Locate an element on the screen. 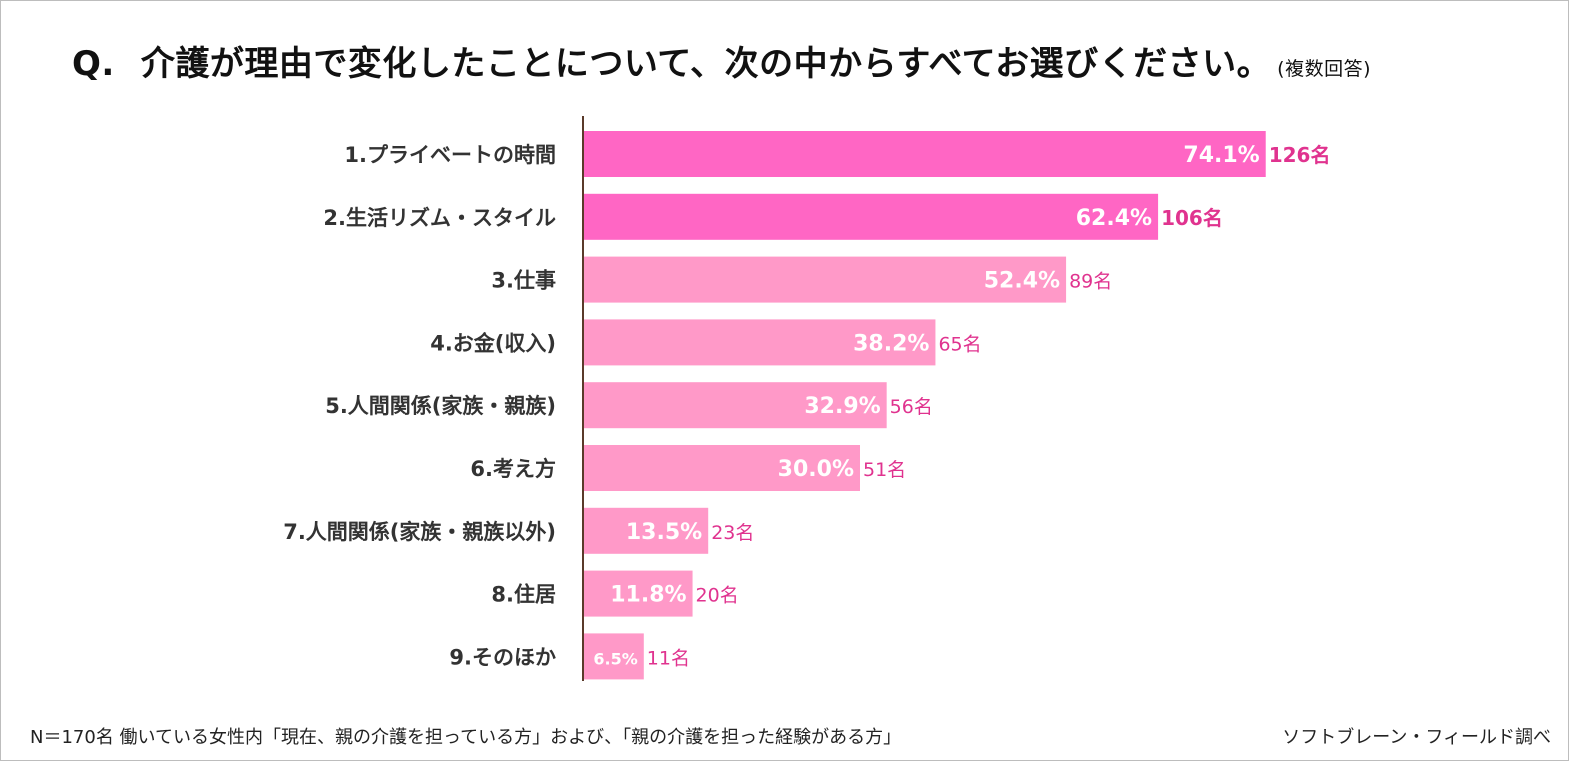 Image resolution: width=1571 pixels, height=763 pixels. count-label: 51名 is located at coordinates (884, 470).